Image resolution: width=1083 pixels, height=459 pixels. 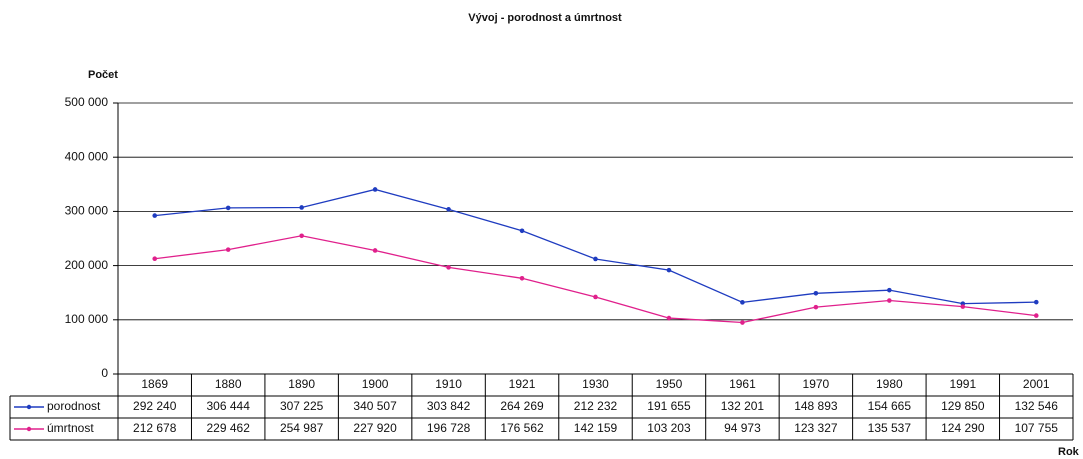 I want to click on x-tick-label: 1991, so click(x=962, y=384).